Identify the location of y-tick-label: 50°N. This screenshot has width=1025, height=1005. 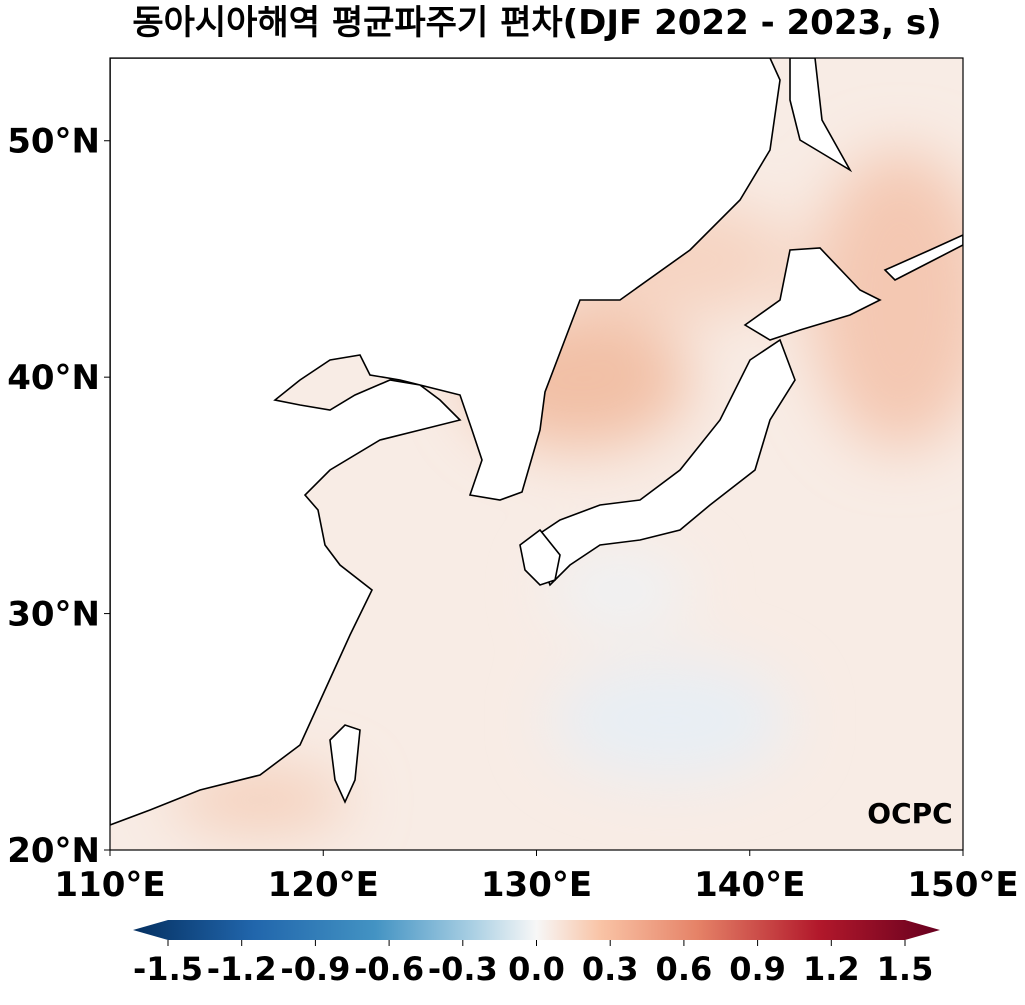
(53, 142).